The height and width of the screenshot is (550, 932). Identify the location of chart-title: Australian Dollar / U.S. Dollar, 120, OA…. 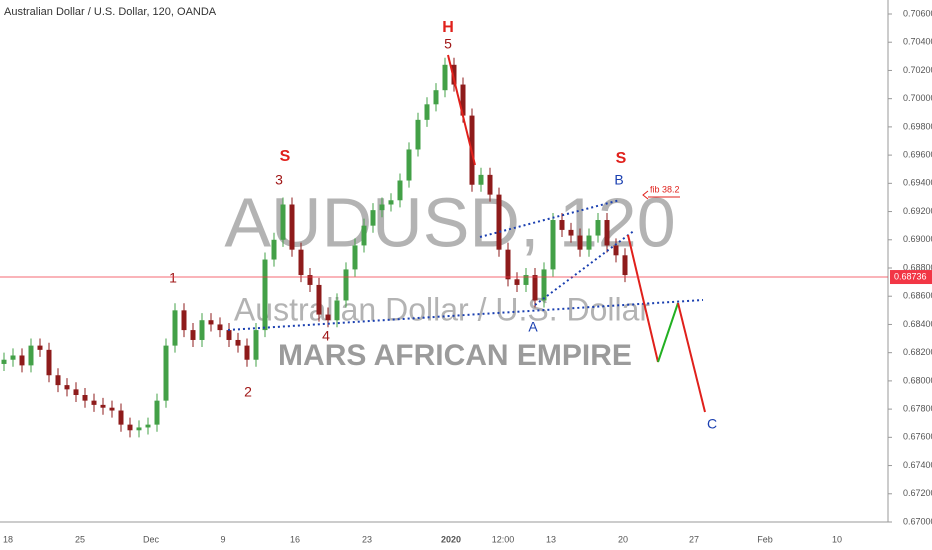
(110, 12).